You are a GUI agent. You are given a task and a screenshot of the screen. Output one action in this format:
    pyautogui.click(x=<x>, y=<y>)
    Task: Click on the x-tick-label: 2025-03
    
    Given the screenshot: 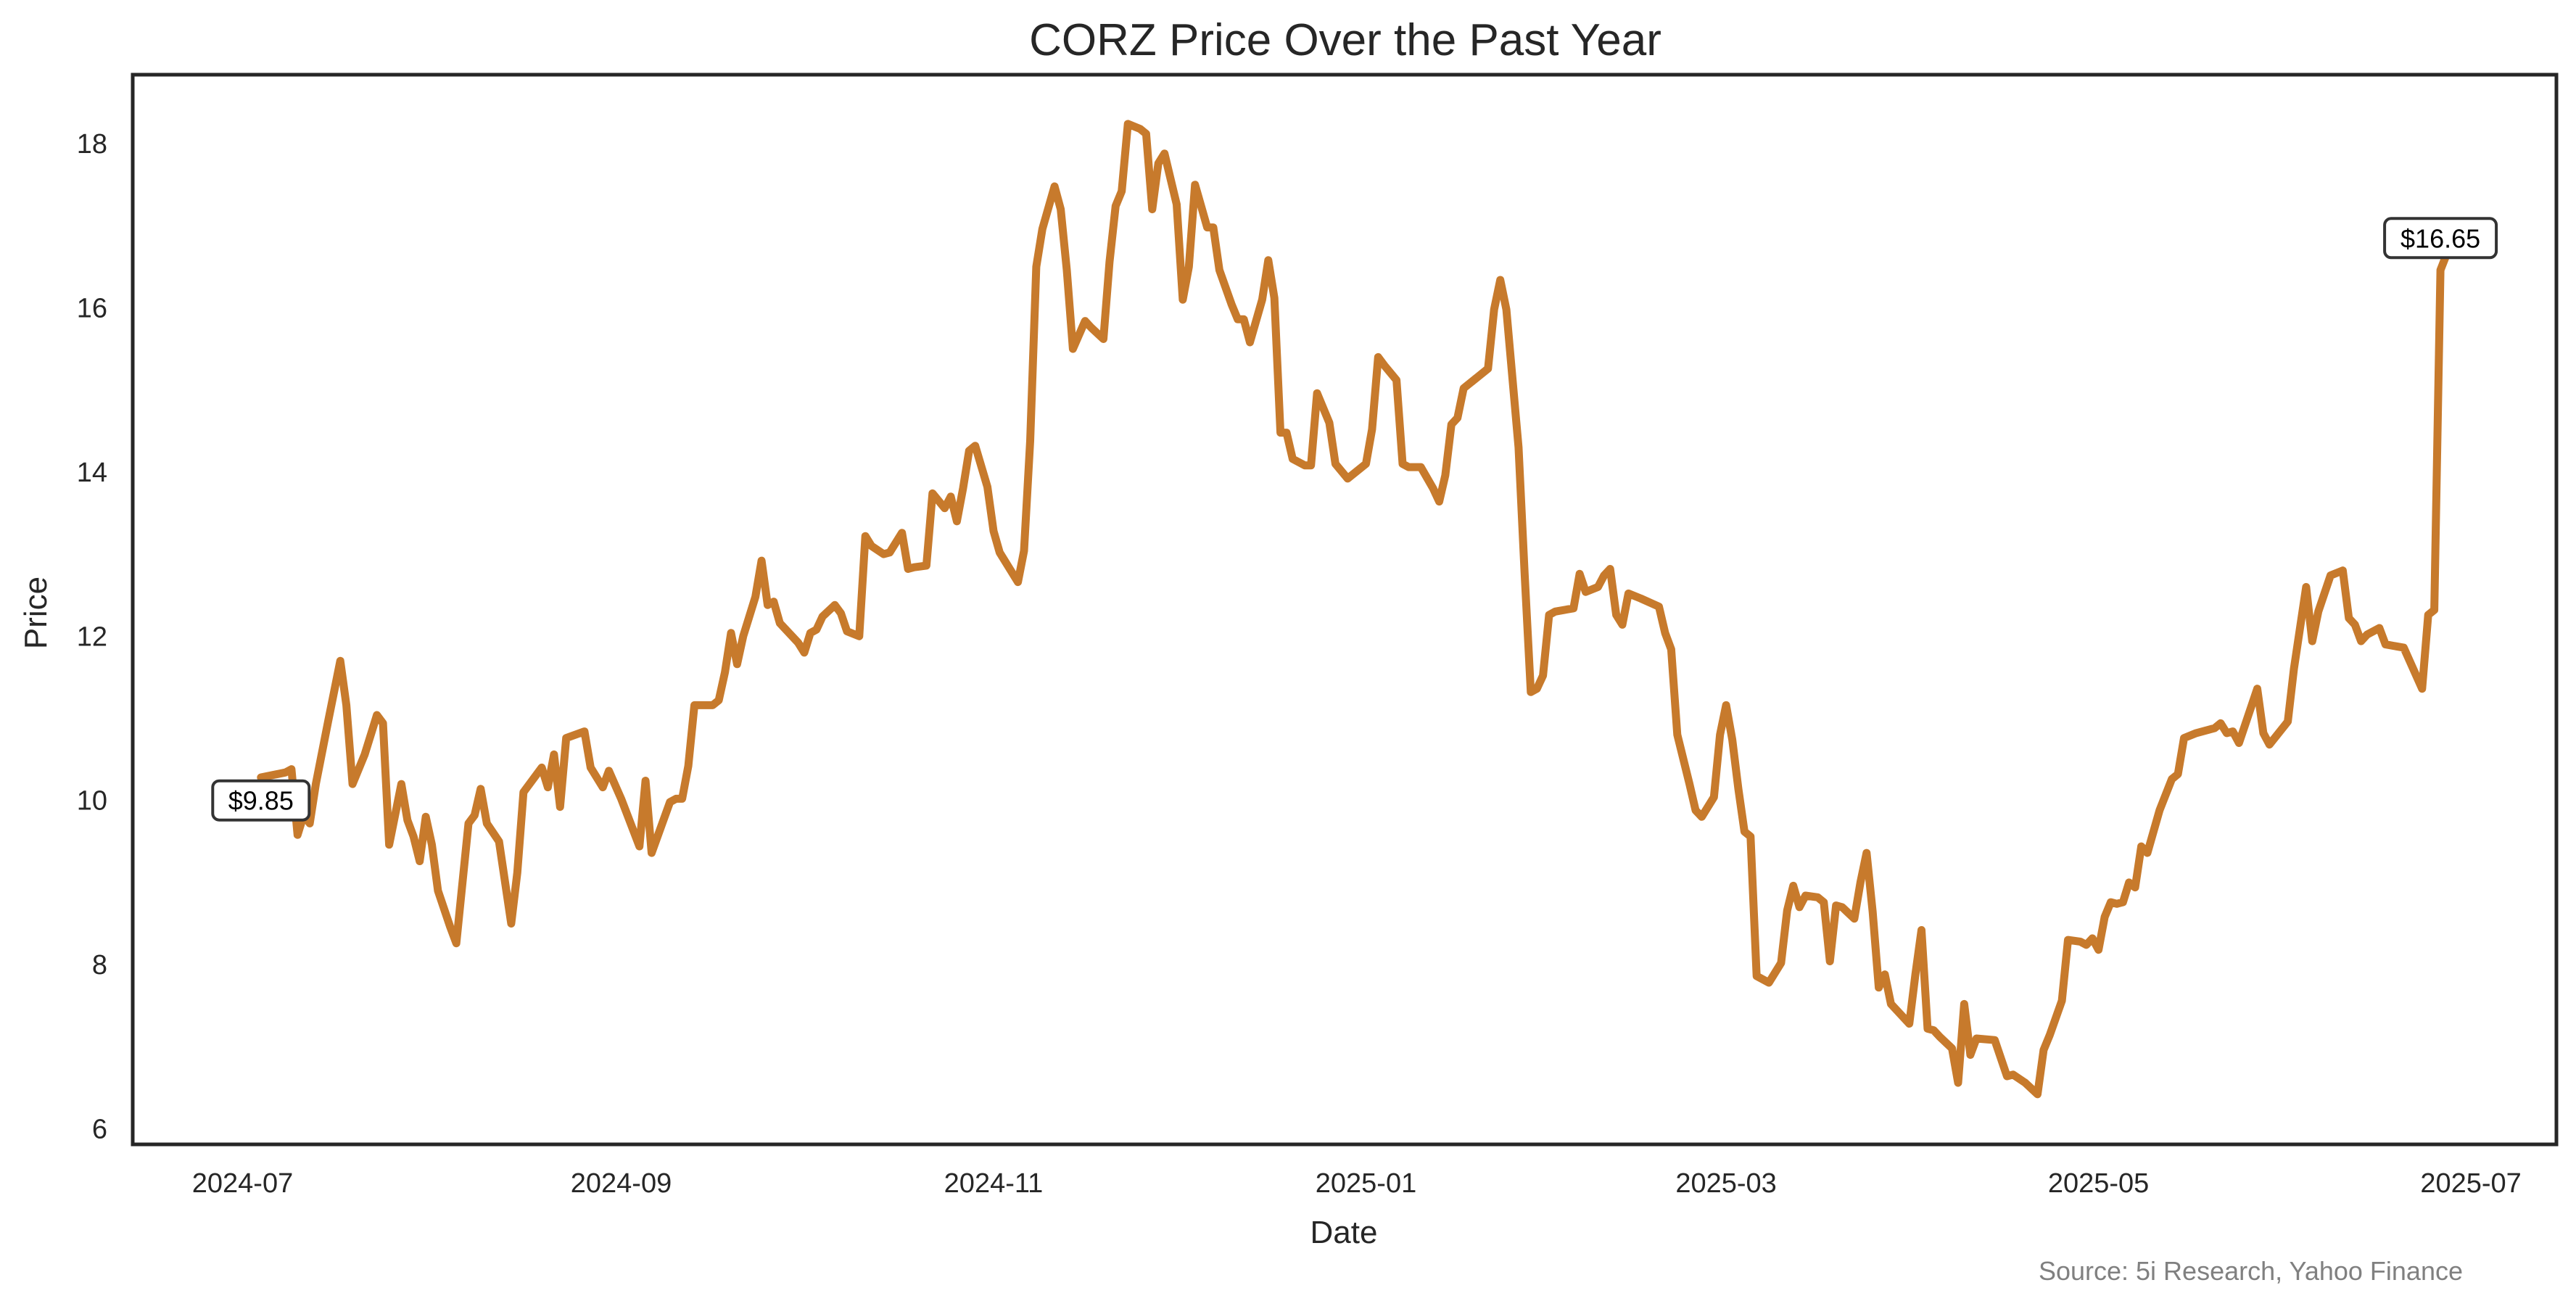 What is the action you would take?
    pyautogui.click(x=1726, y=1183)
    